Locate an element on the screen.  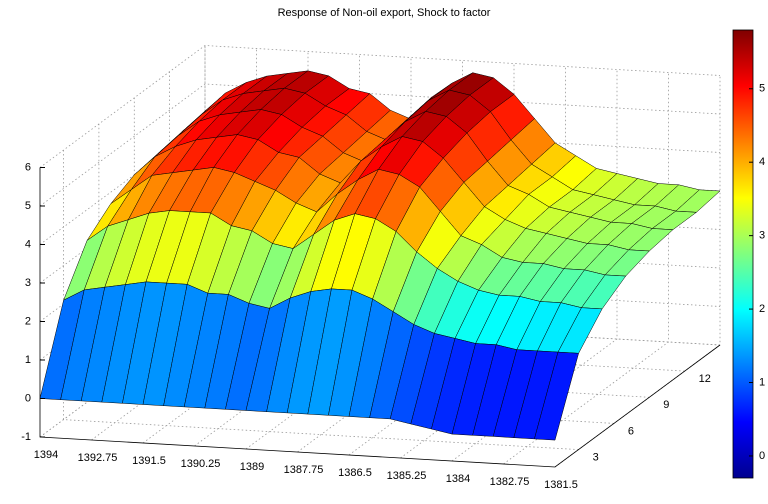
x-tick-label: 1394 is located at coordinates (46, 455).